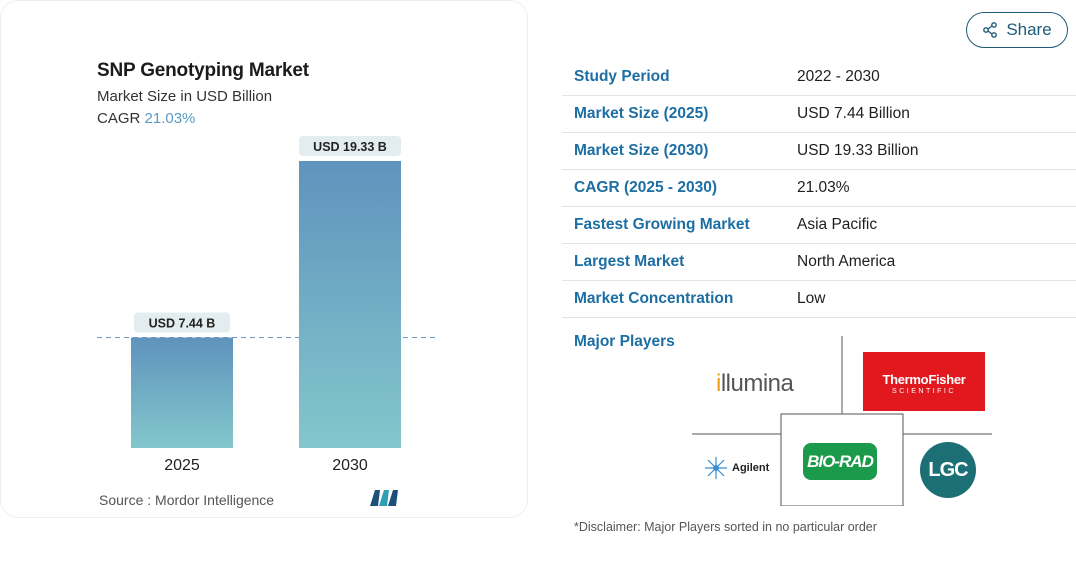 The image size is (1076, 567). I want to click on bar-2025, so click(182, 392).